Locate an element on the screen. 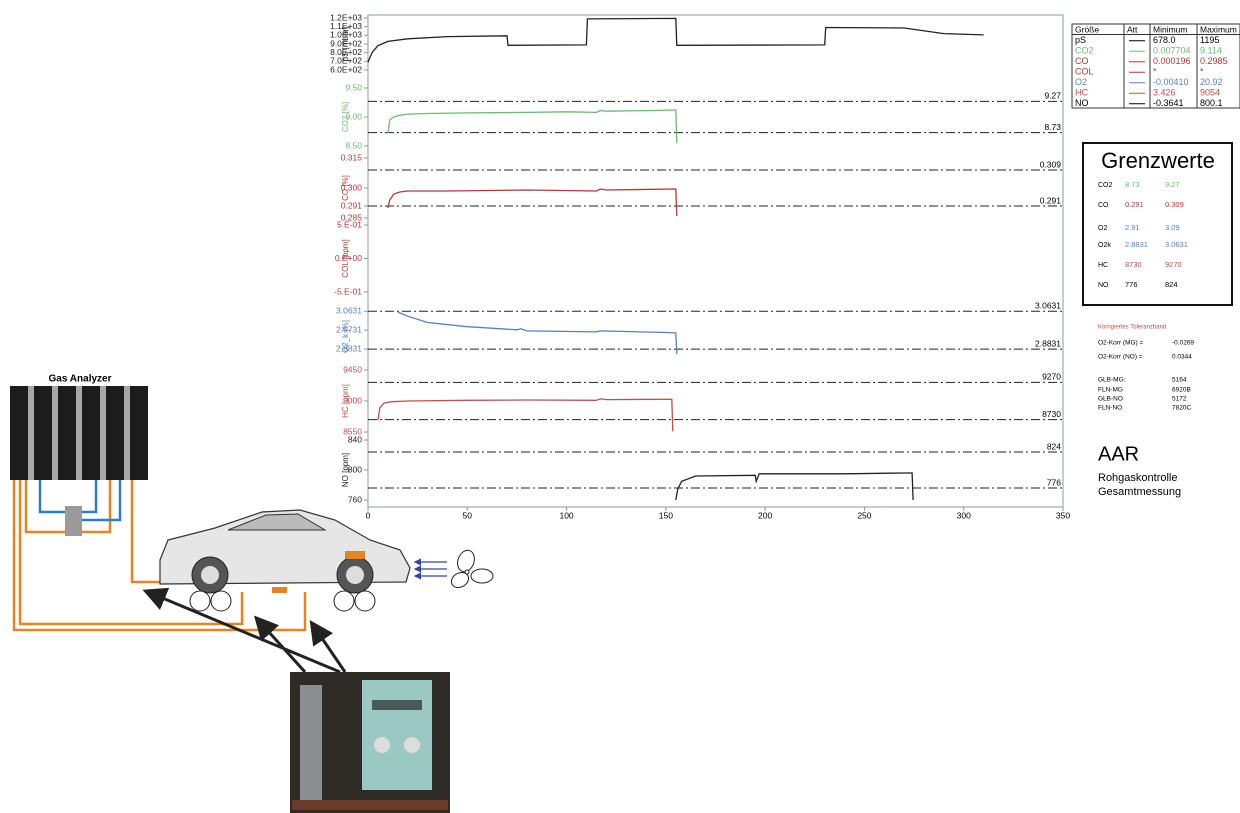  x-tick-label: 0 is located at coordinates (368, 515).